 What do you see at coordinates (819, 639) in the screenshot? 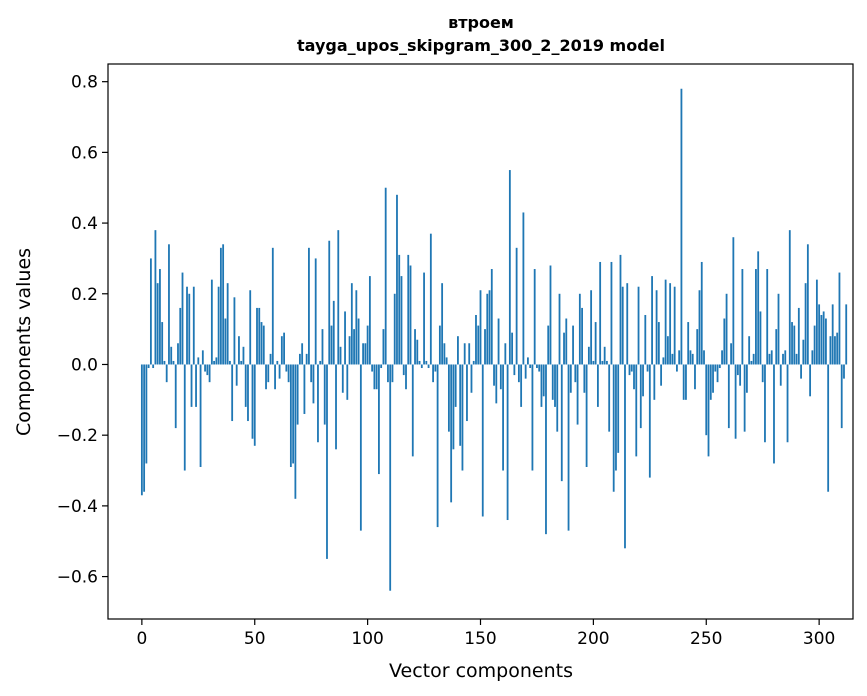
I see `x-tick-label: 300` at bounding box center [819, 639].